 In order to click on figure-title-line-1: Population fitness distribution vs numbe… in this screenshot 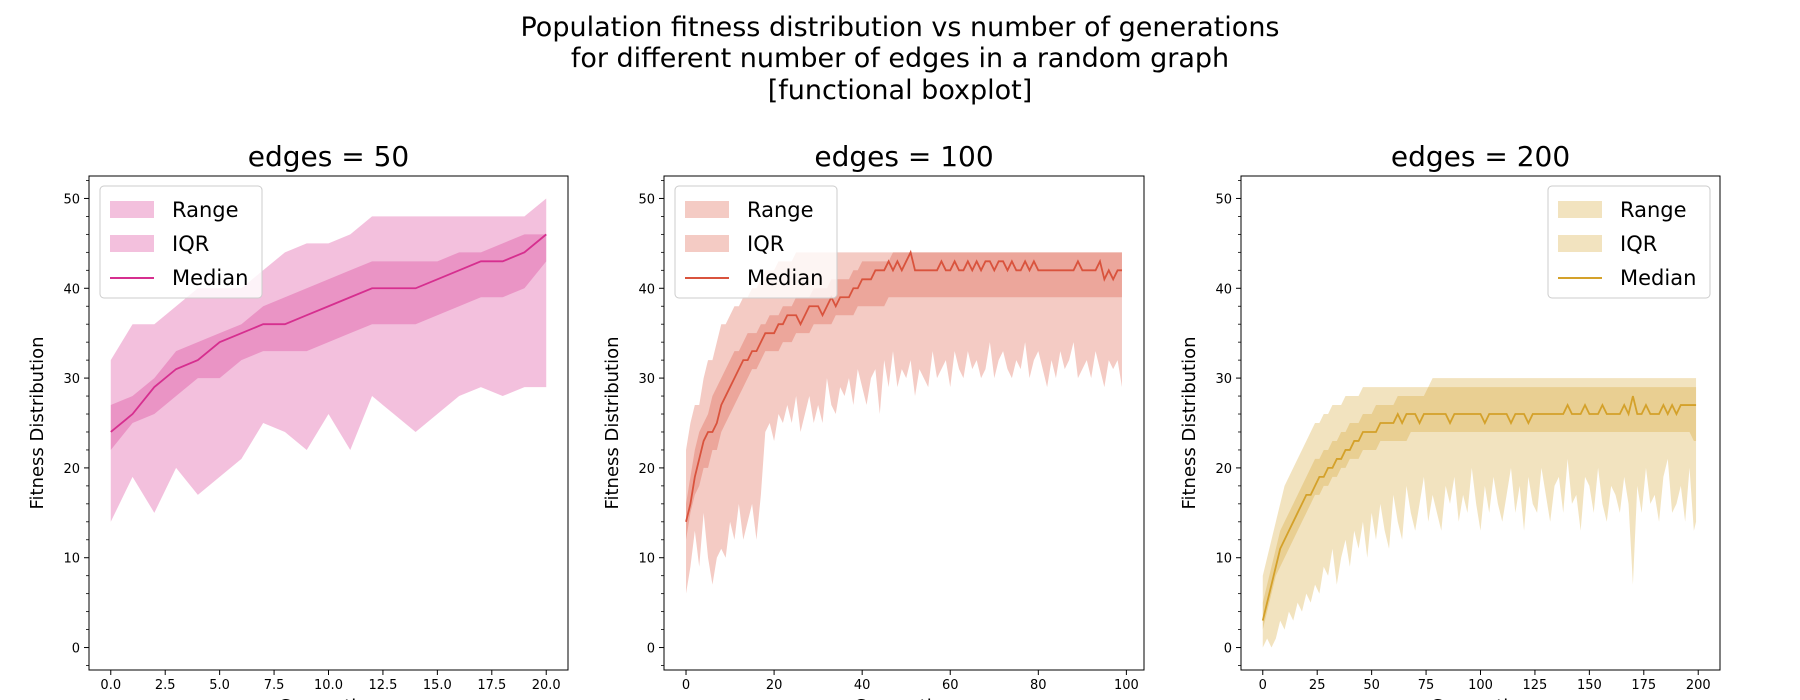, I will do `click(899, 27)`.